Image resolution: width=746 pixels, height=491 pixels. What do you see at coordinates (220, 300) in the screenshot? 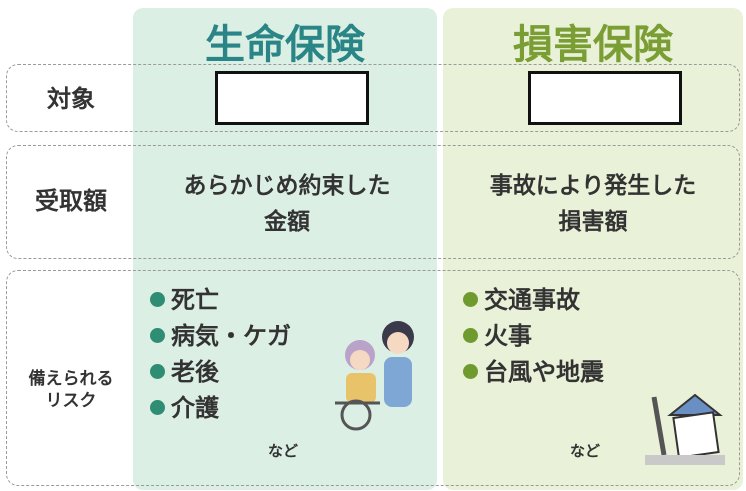
I see `risk-item: 死亡` at bounding box center [220, 300].